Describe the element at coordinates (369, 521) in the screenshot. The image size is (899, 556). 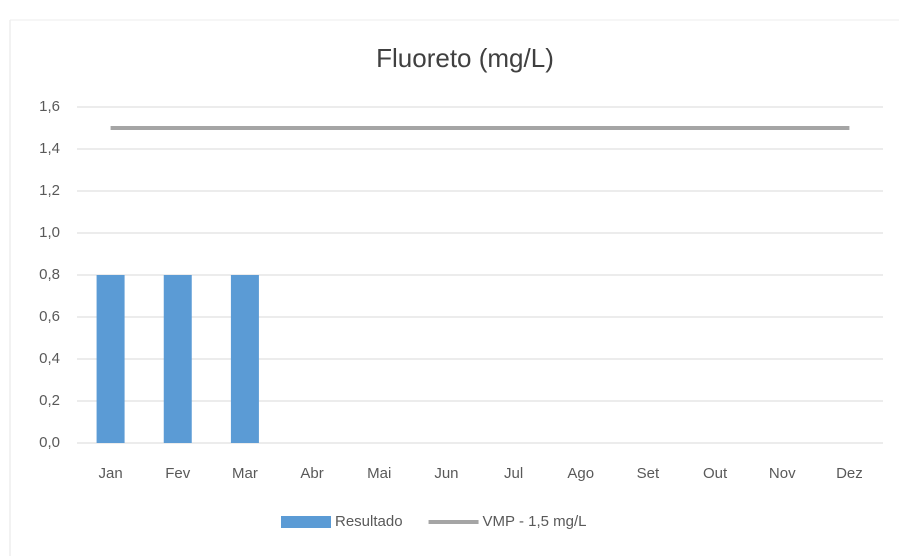
I see `legend-label: Resultado` at that location.